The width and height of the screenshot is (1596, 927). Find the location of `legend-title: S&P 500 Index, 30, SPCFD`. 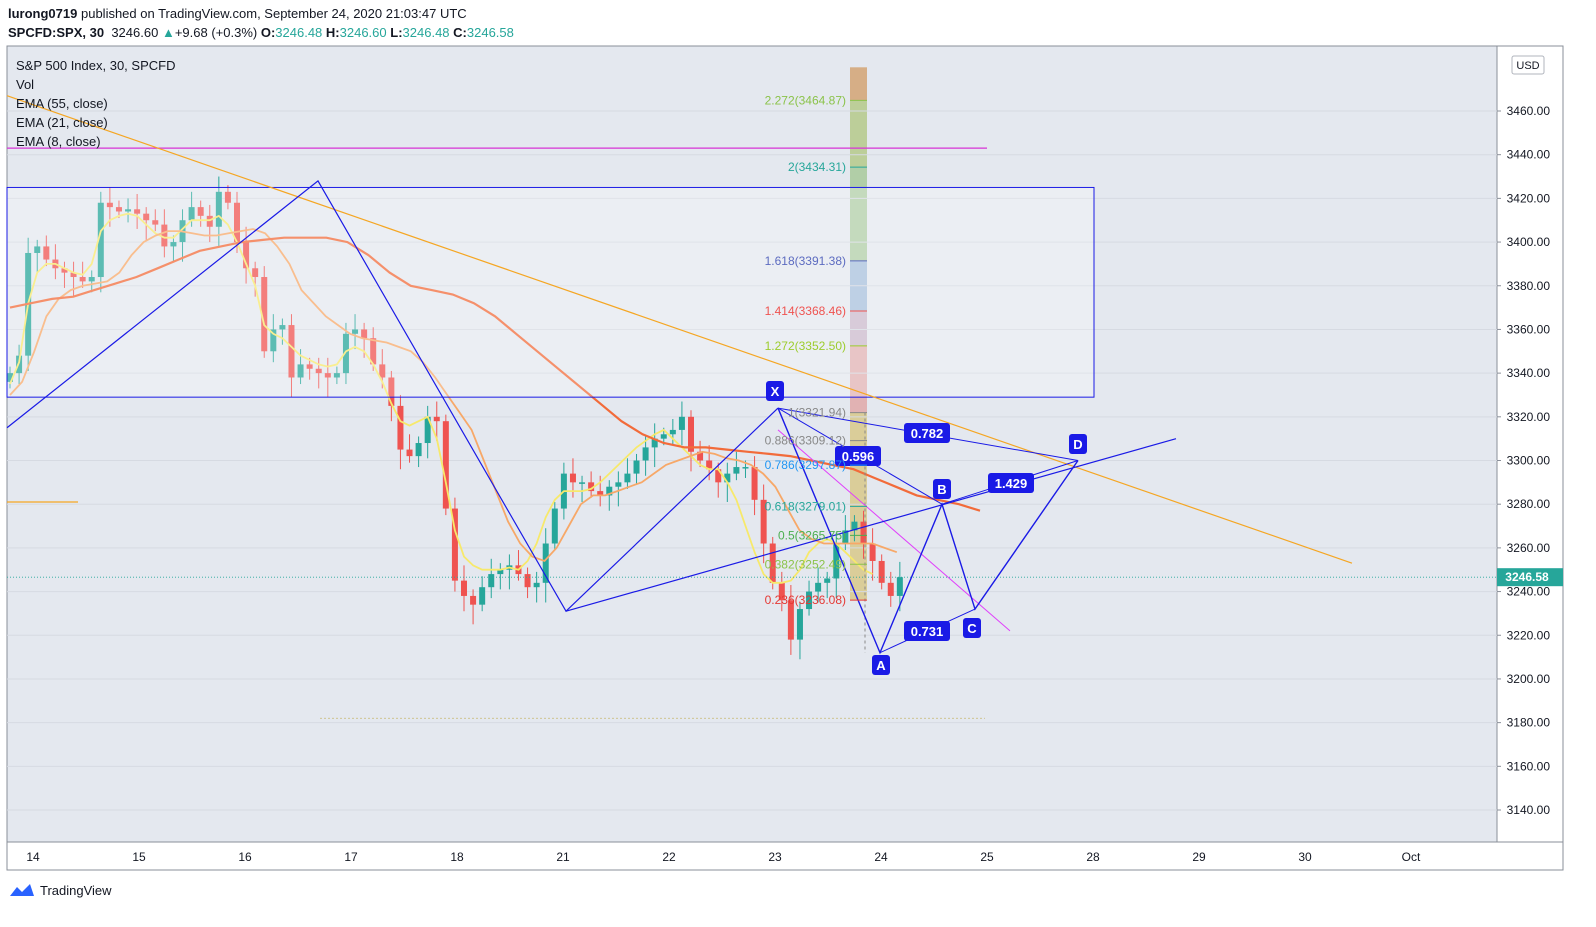

legend-title: S&P 500 Index, 30, SPCFD is located at coordinates (95, 65).